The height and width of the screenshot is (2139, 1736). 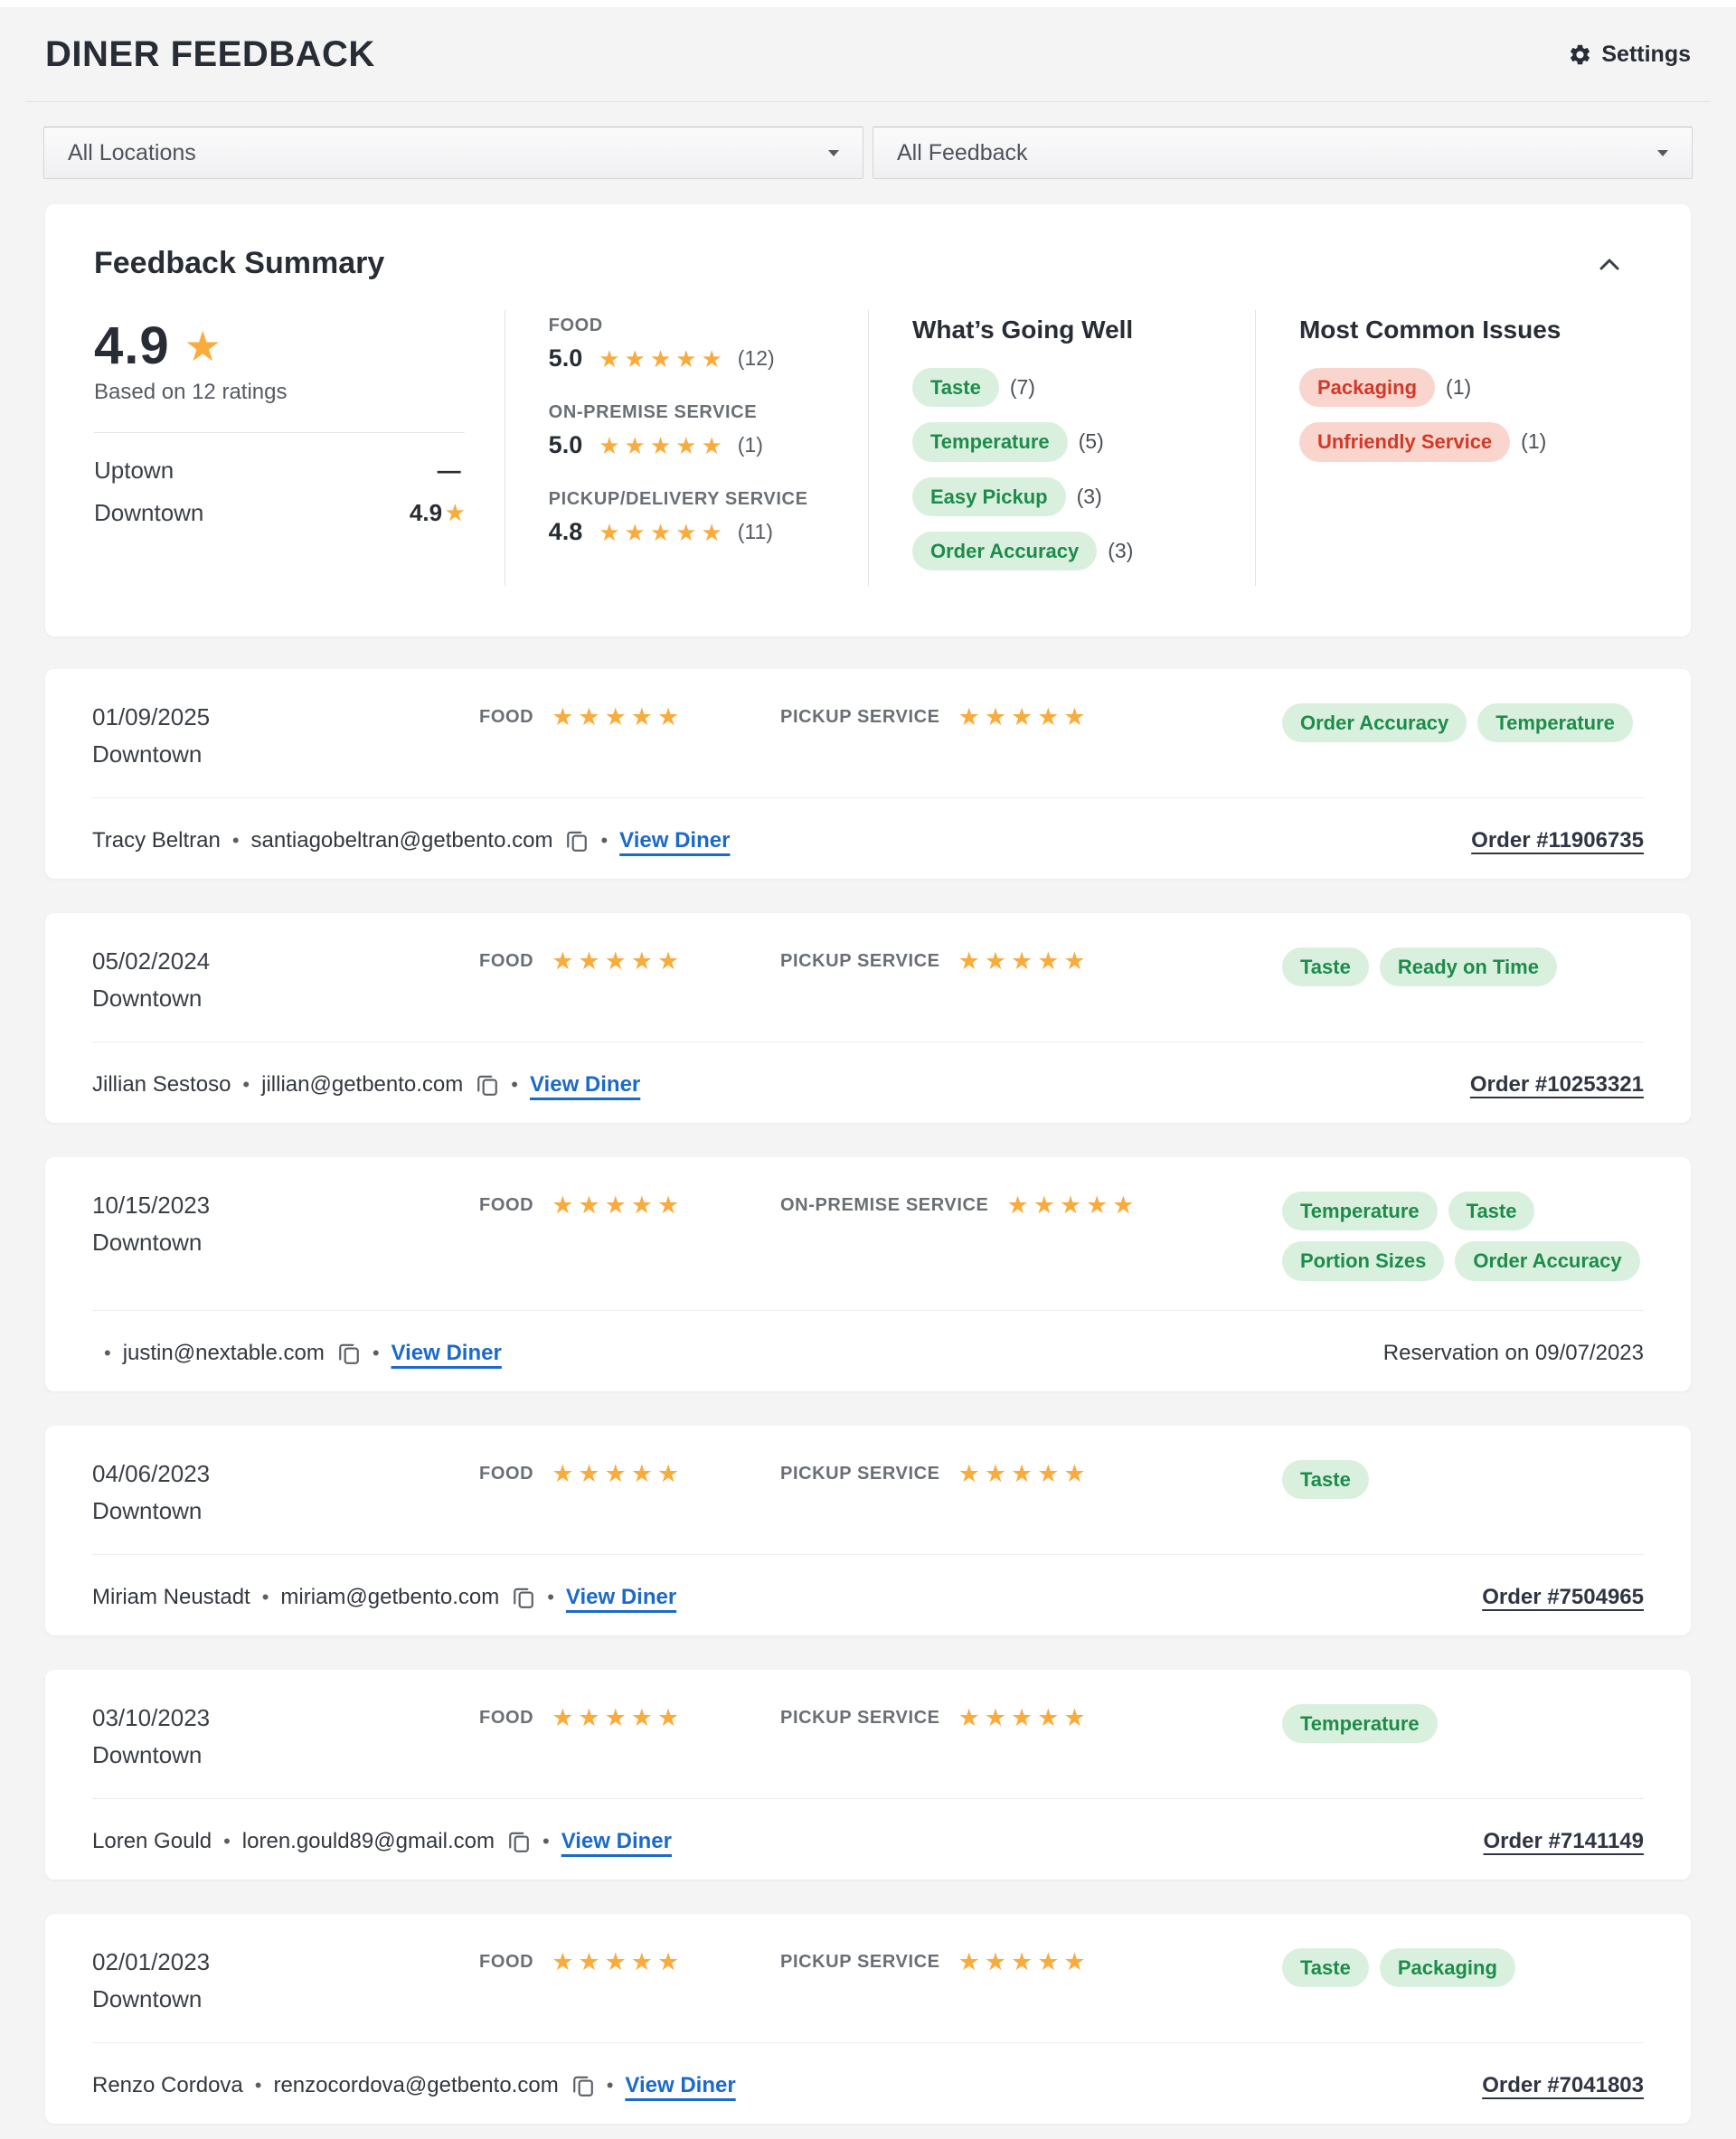 I want to click on summary-tag-row: Unfriendly Service (1), so click(x=1470, y=442).